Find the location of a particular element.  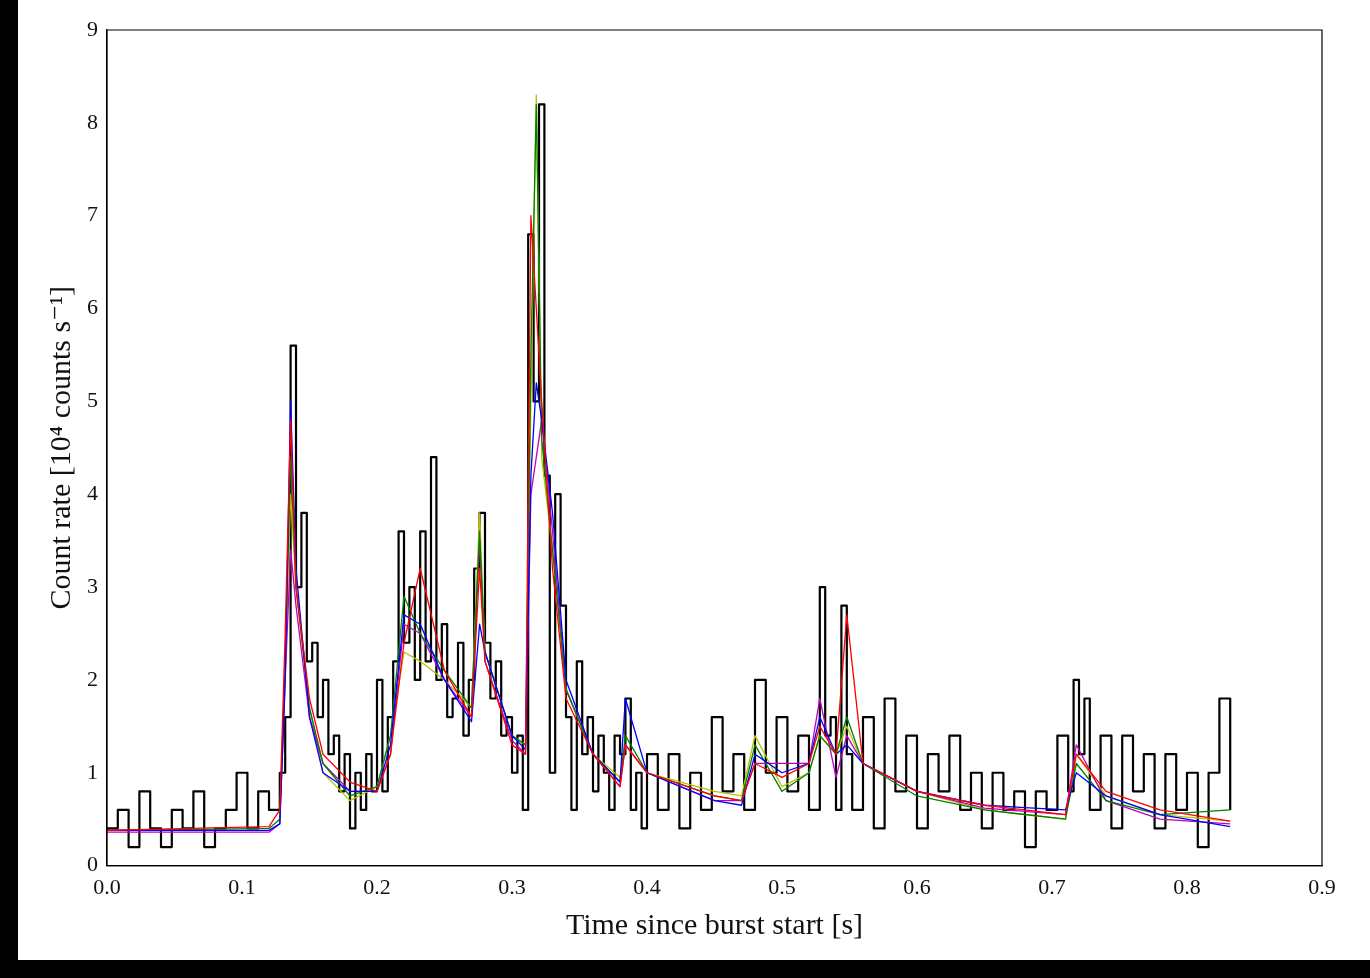

x-tick-label: 0.3 is located at coordinates (512, 886).